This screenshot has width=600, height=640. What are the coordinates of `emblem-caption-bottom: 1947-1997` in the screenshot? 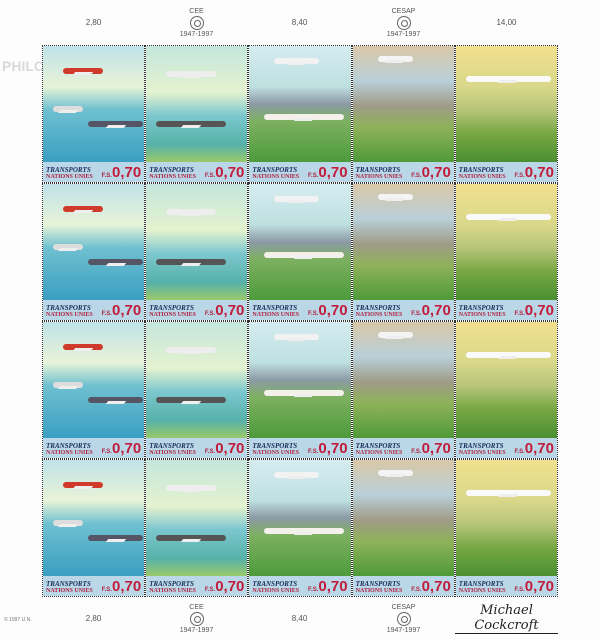 It's located at (403, 34).